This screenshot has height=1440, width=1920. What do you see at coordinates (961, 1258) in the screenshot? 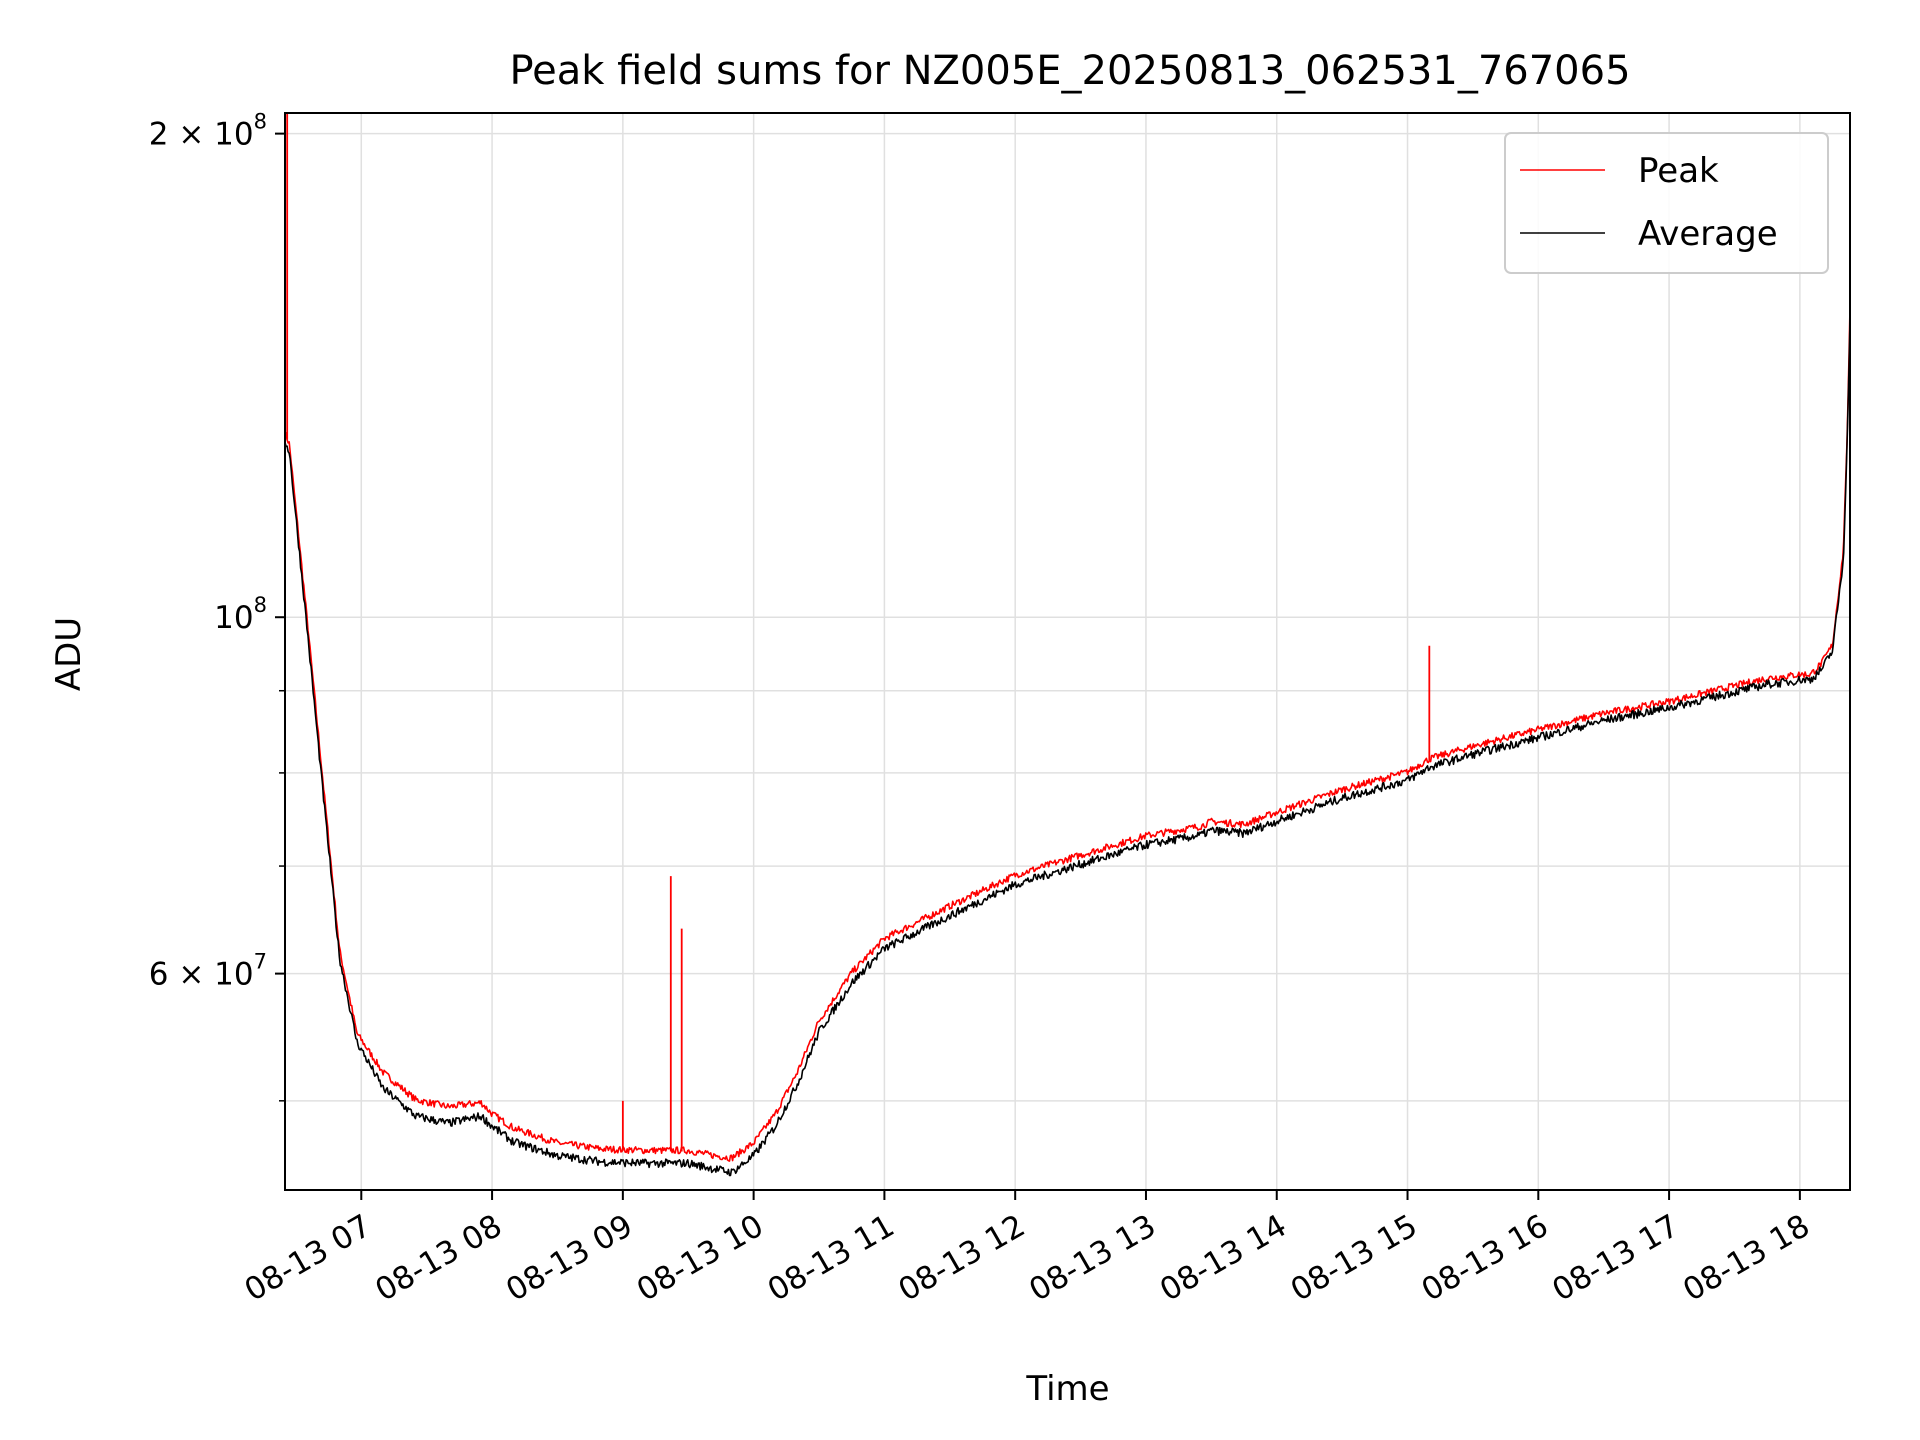
I see `x-tick-label: 08-13 12` at bounding box center [961, 1258].